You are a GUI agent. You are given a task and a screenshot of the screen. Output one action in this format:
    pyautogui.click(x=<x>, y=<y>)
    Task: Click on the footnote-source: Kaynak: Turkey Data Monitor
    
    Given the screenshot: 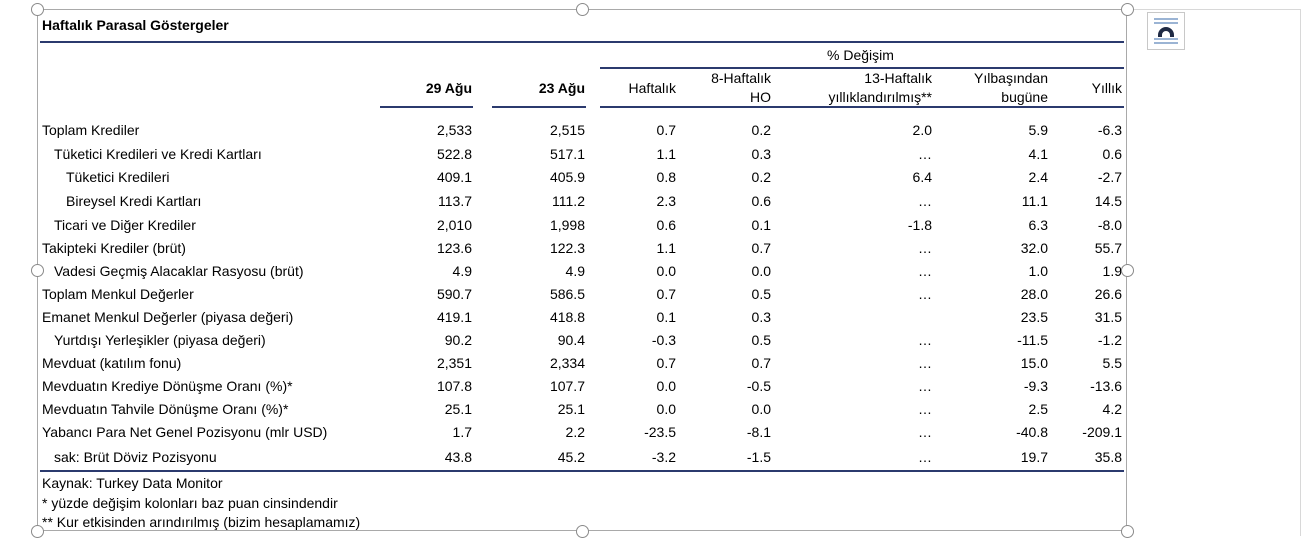 What is the action you would take?
    pyautogui.click(x=132, y=483)
    